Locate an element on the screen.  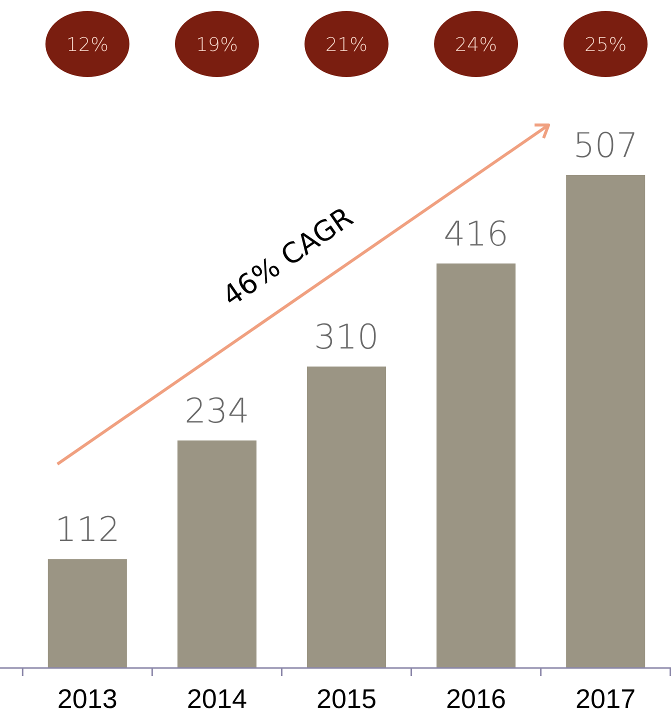
data-label: 416 is located at coordinates (476, 234).